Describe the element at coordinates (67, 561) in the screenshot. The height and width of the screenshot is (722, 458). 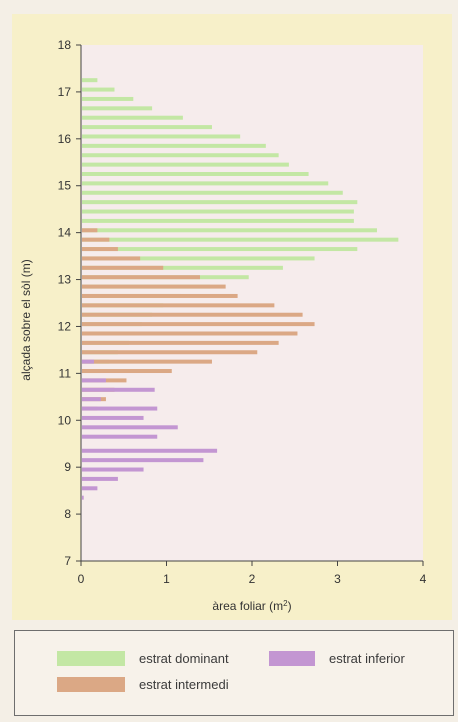
I see `y-tick-label-7: 7` at that location.